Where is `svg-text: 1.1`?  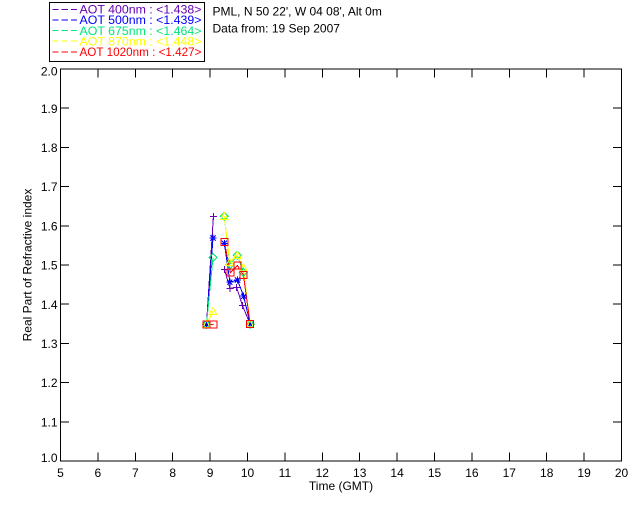 svg-text: 1.1 is located at coordinates (49, 422).